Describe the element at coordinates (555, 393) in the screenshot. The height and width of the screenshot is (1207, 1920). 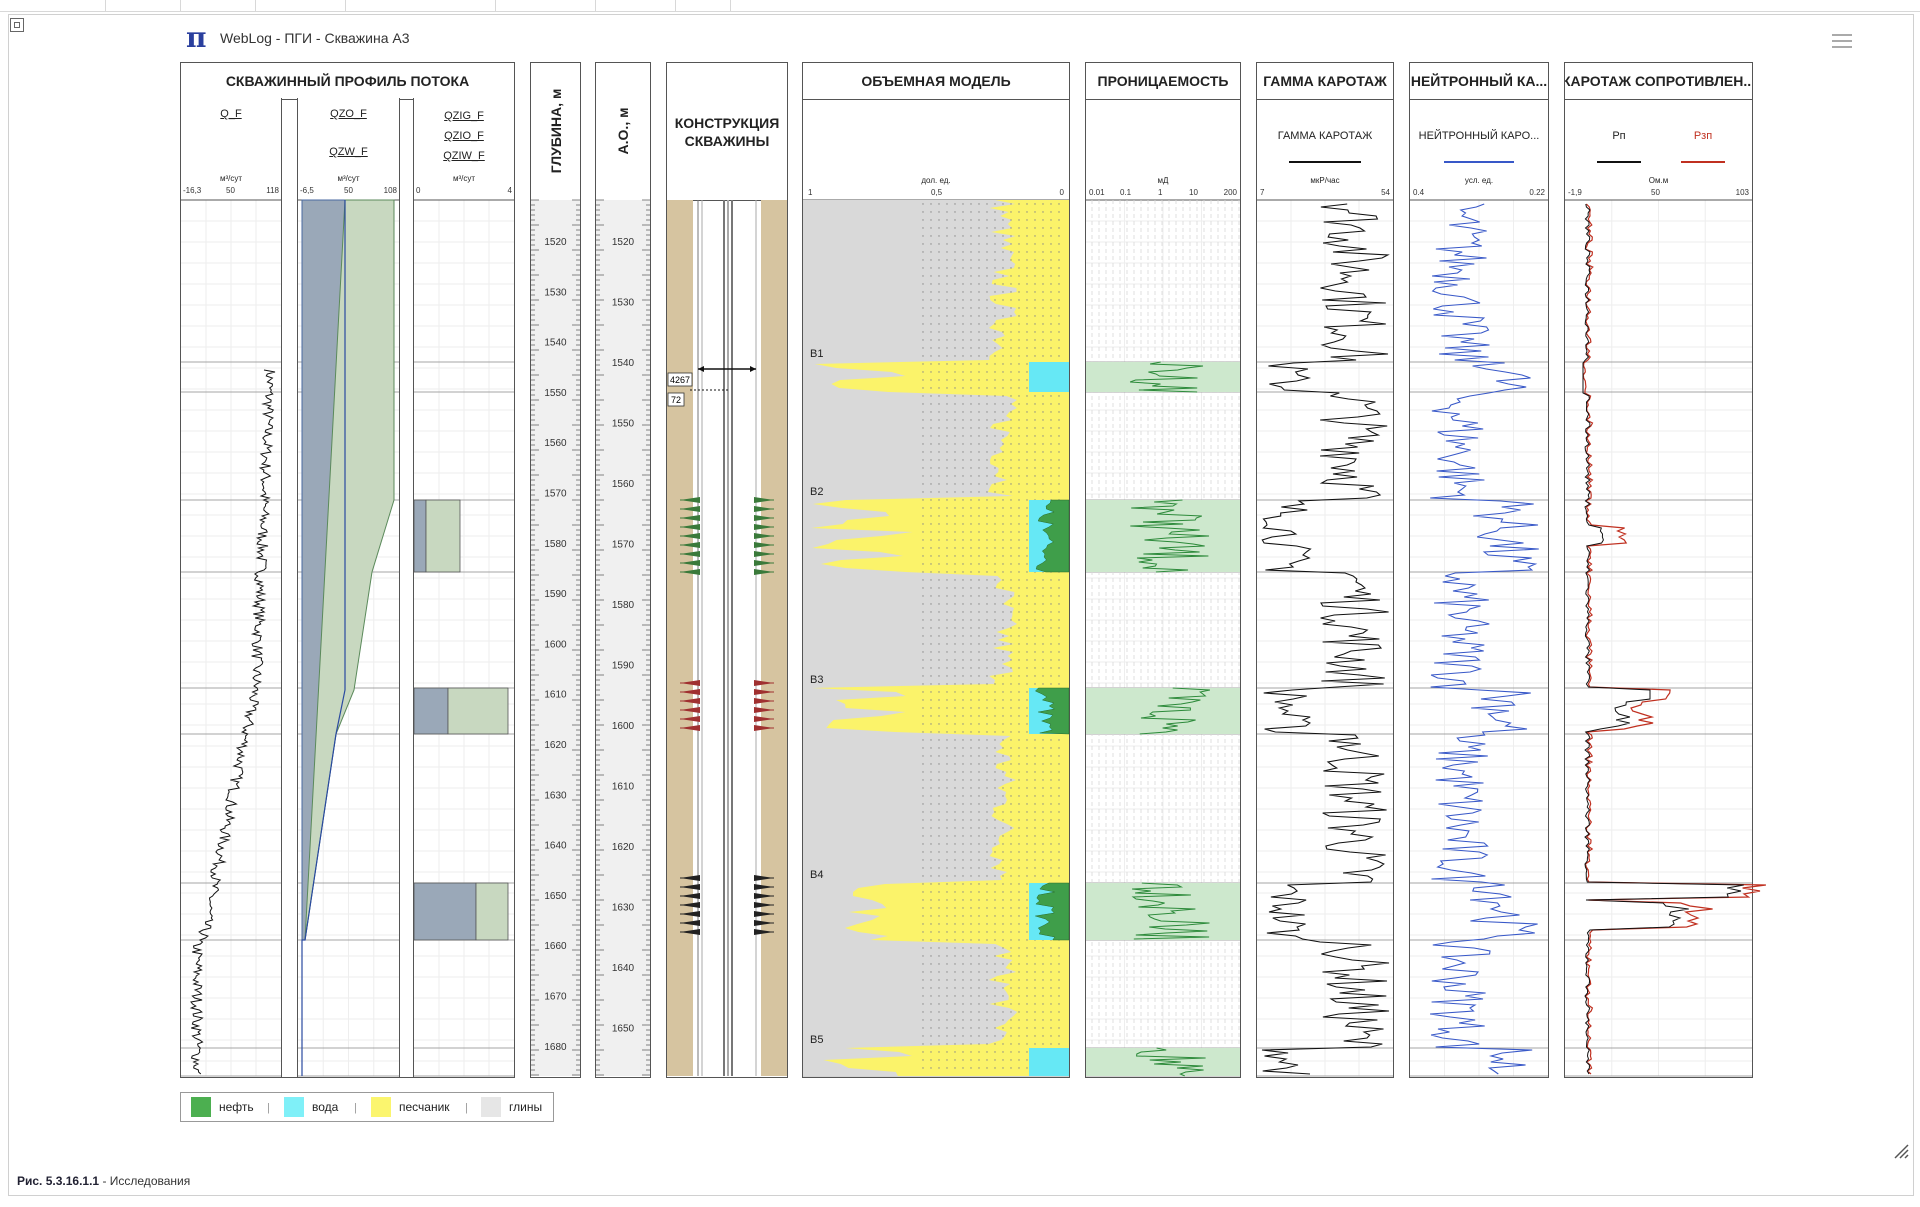
I see `depth-scale-label: 1550` at that location.